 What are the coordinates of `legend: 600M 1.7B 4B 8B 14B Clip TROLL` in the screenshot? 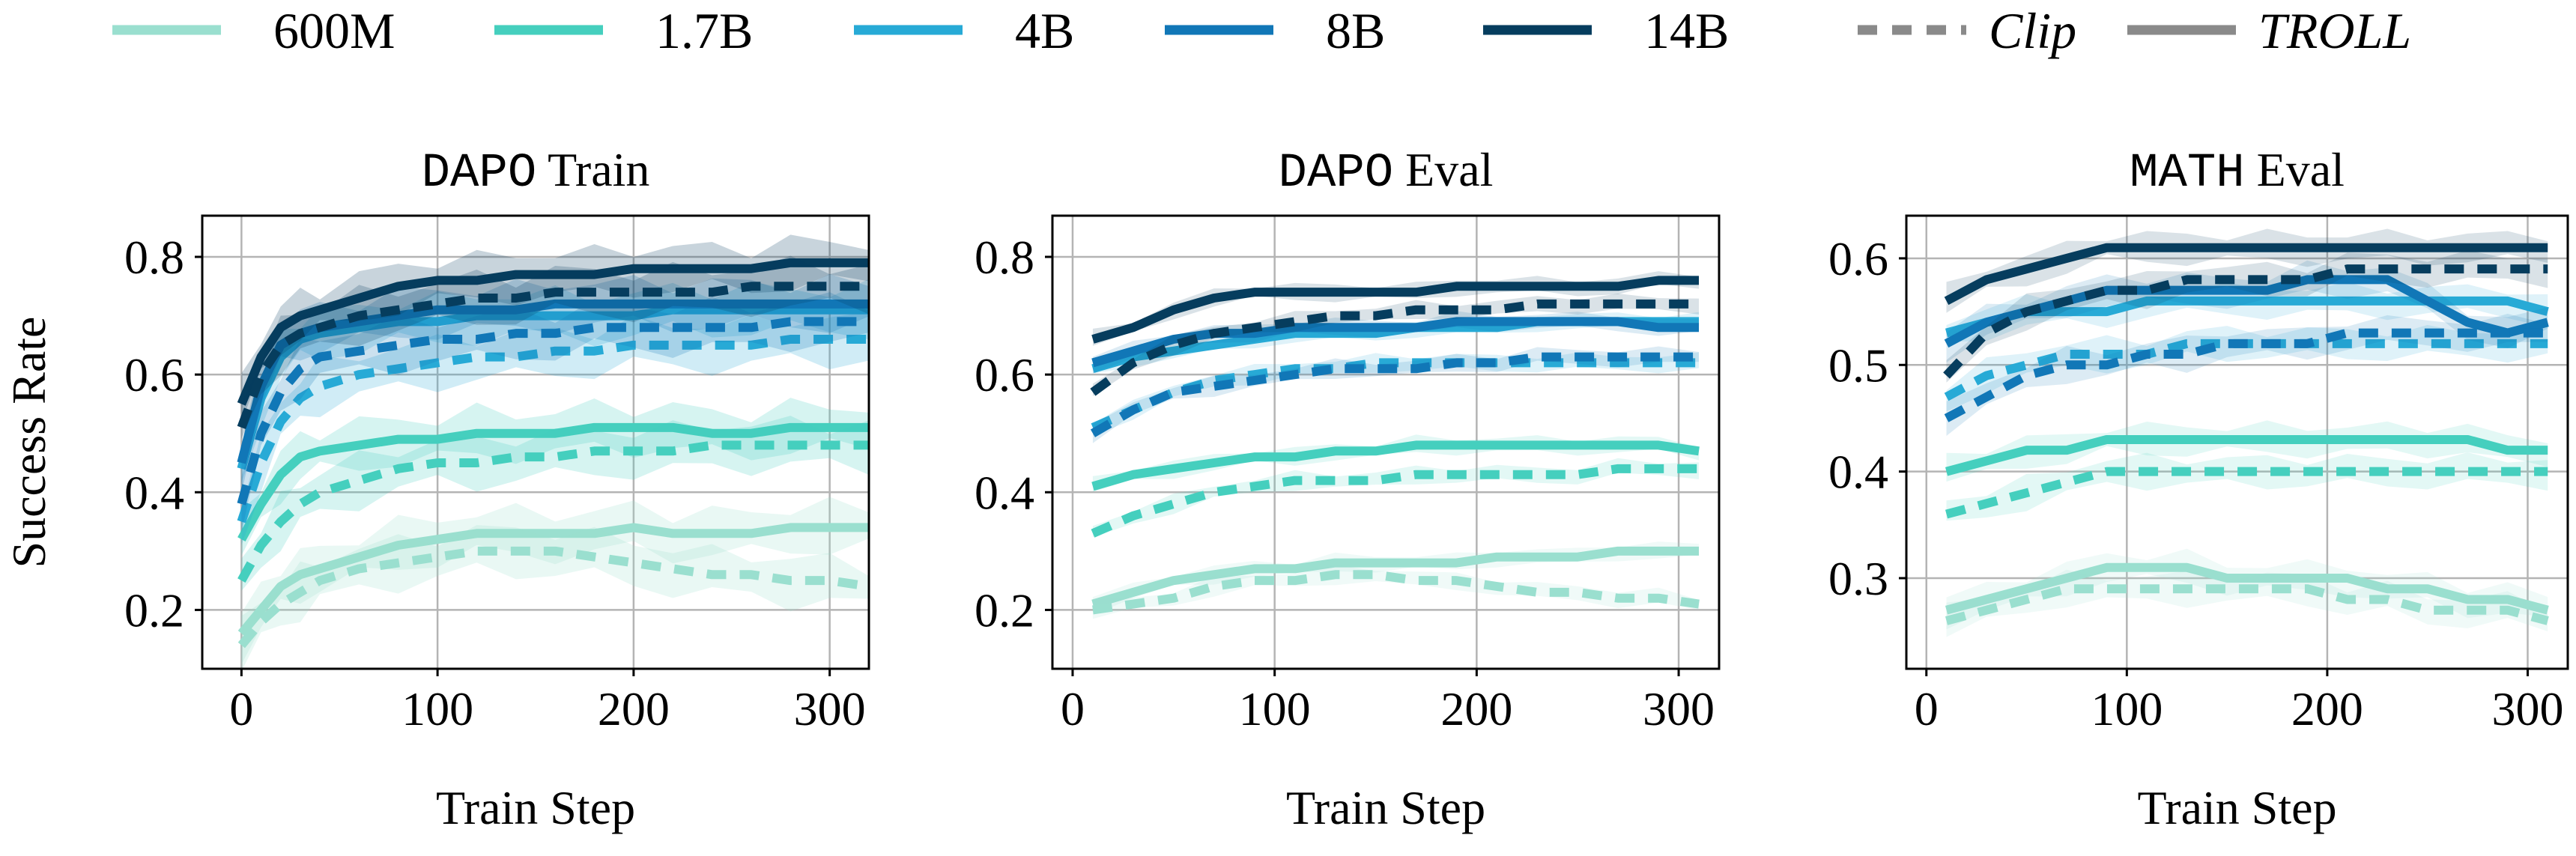 It's located at (1261, 31).